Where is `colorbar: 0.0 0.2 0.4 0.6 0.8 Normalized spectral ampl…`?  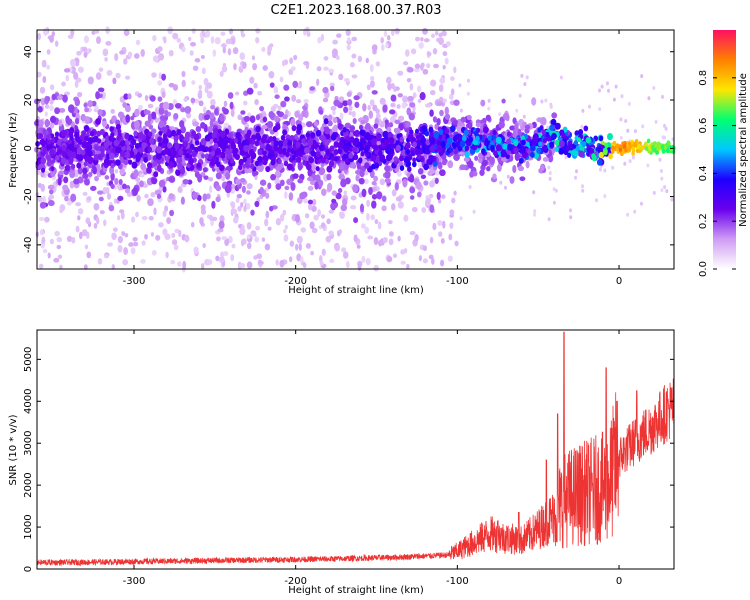 colorbar: 0.0 0.2 0.4 0.6 0.8 Normalized spectral ampl… is located at coordinates (723, 153).